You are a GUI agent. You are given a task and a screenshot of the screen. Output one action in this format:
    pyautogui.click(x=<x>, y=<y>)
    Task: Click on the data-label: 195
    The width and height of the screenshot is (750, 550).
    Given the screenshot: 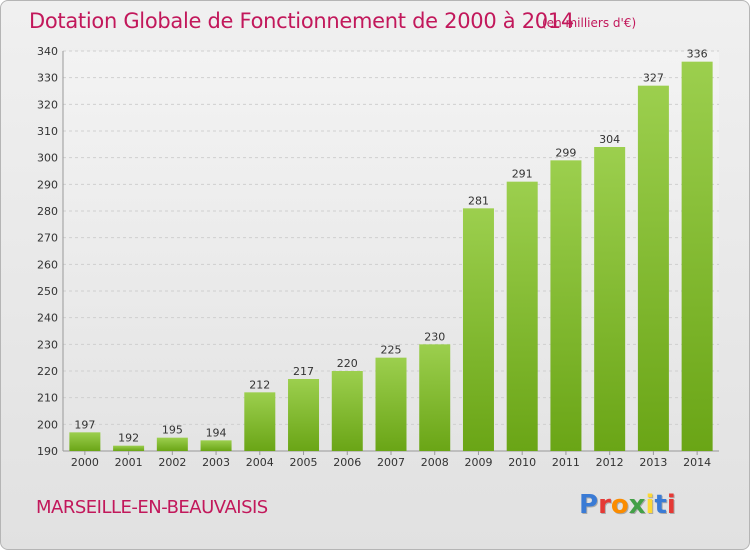 What is the action you would take?
    pyautogui.click(x=172, y=430)
    